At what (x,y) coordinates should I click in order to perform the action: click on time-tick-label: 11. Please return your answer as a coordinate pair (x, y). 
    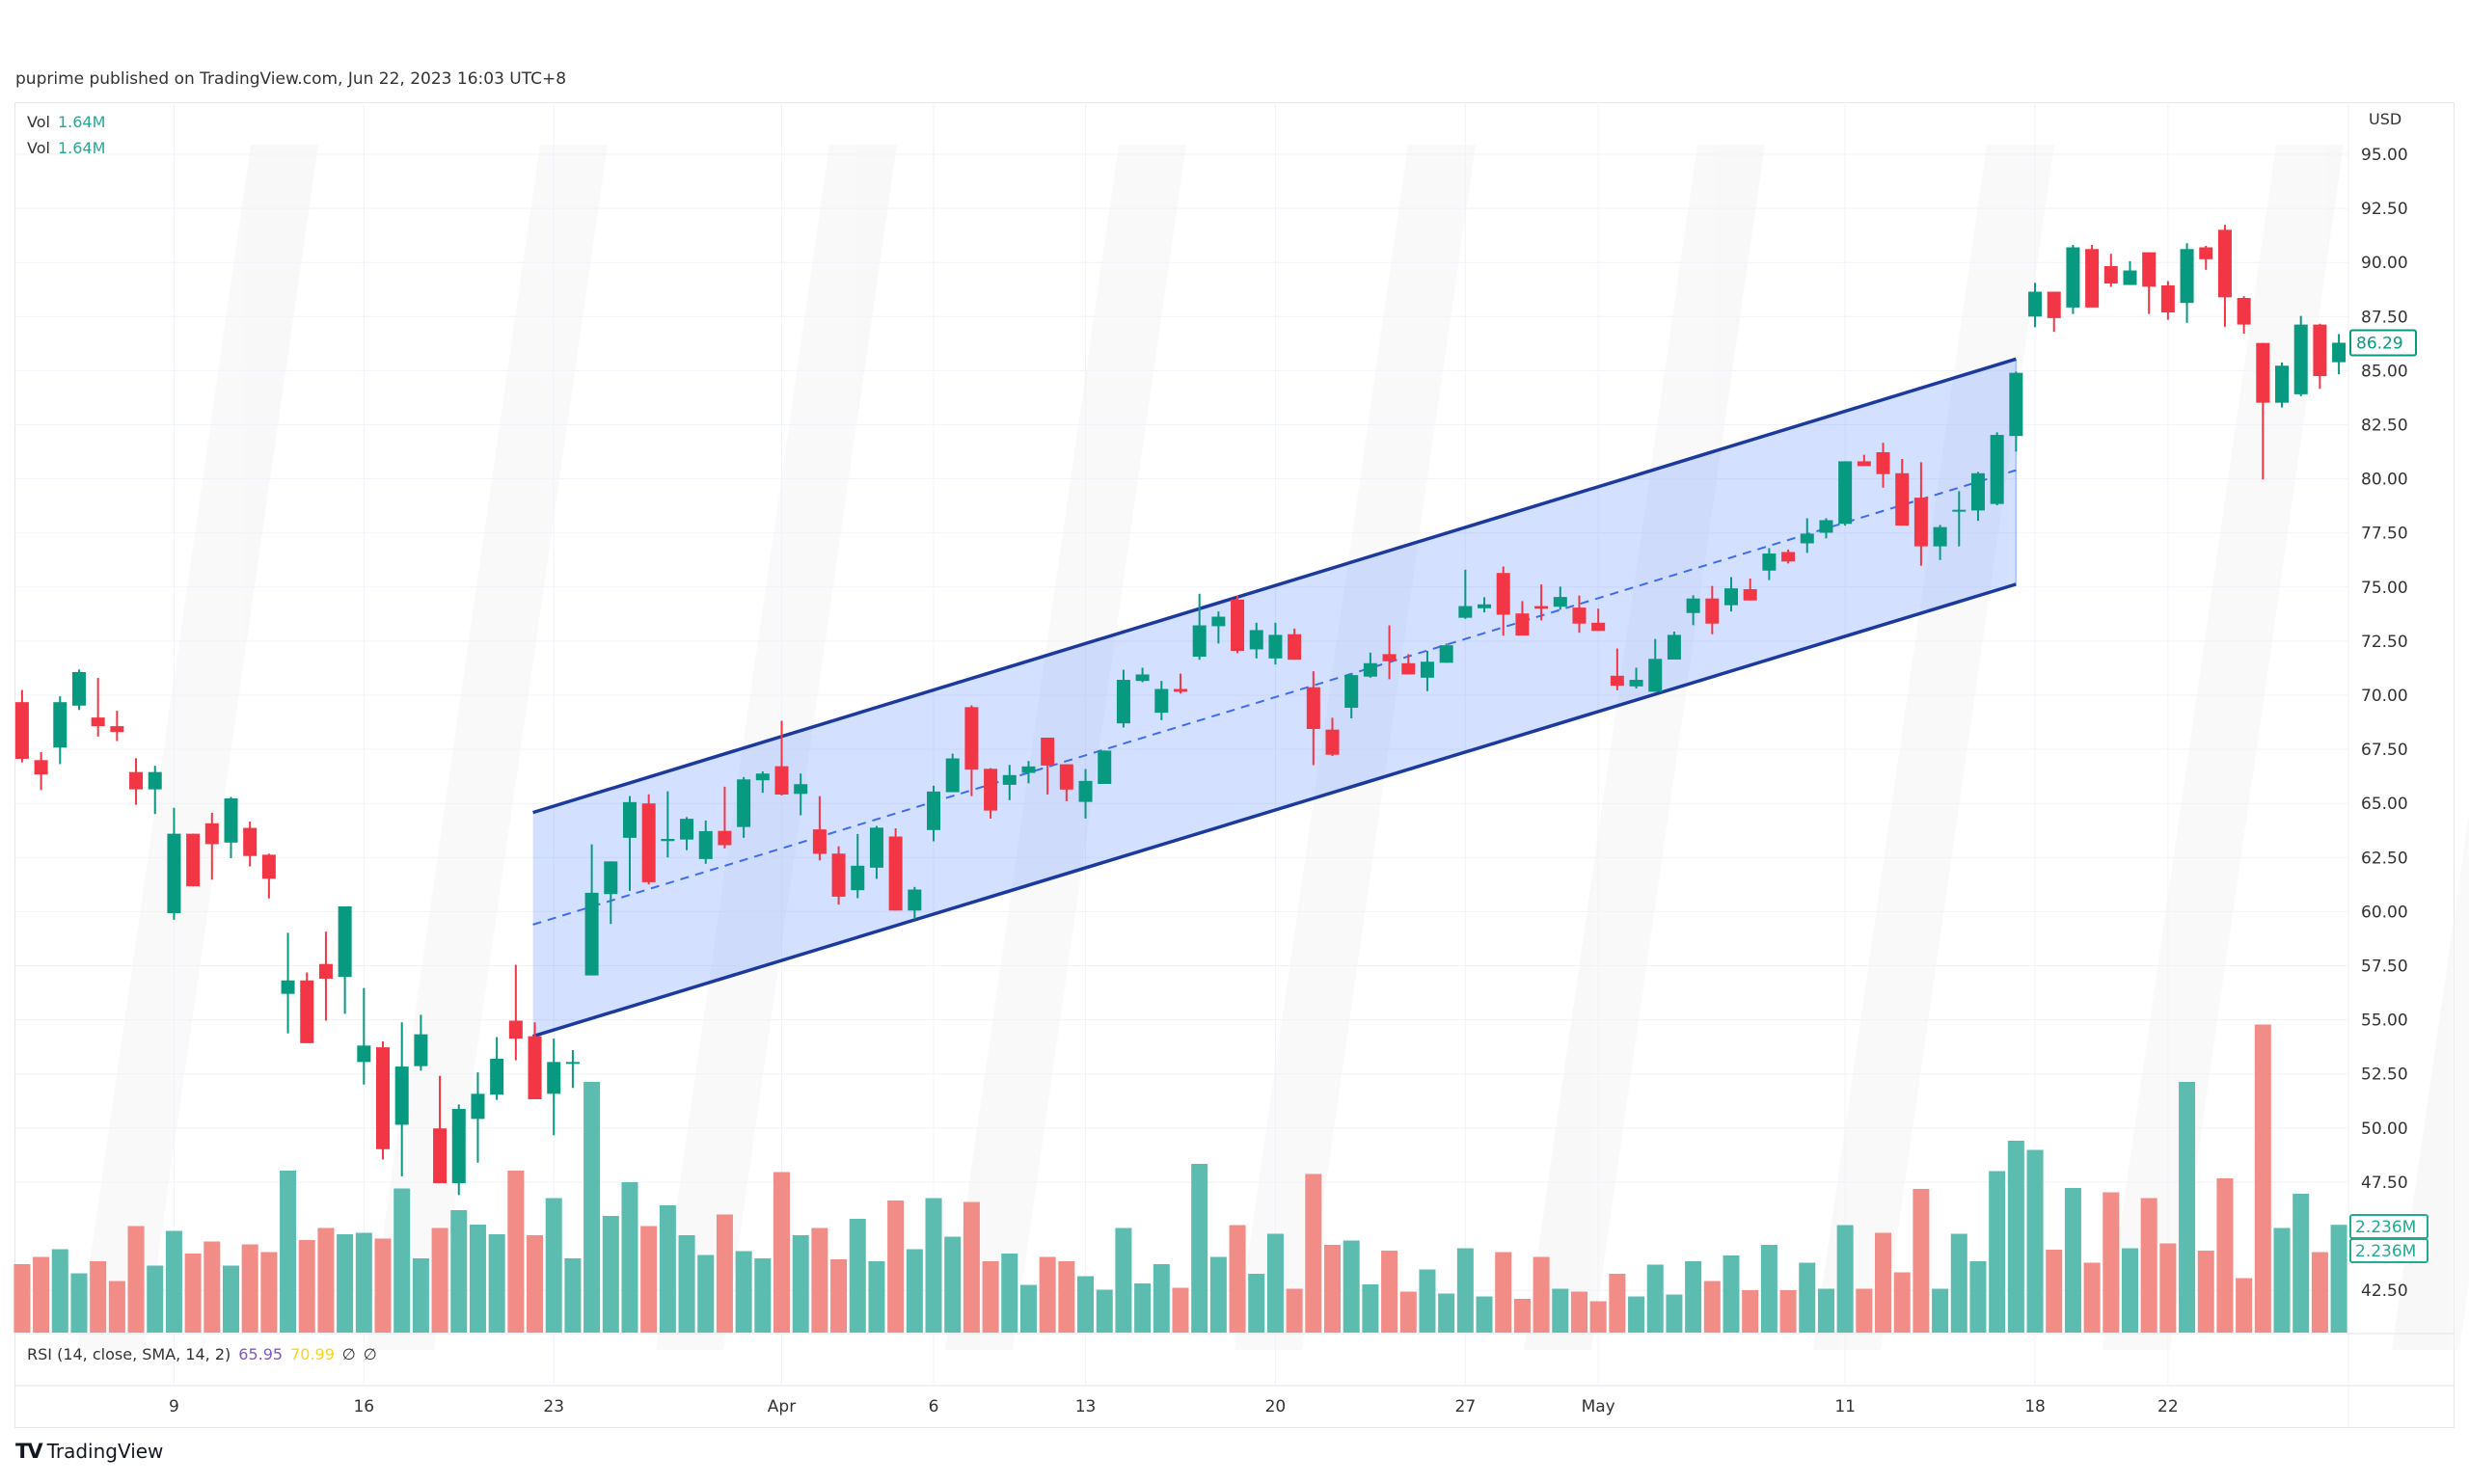
    Looking at the image, I should click on (1845, 1407).